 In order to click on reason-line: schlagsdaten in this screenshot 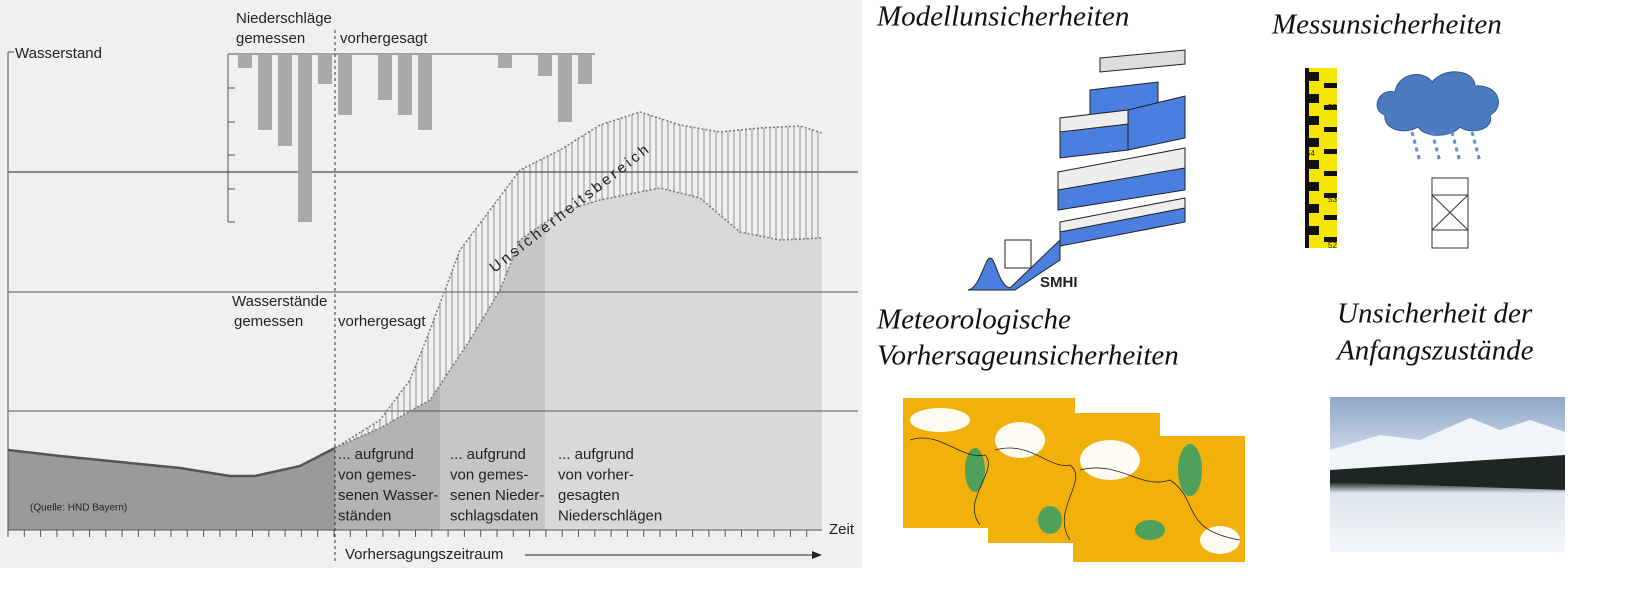, I will do `click(494, 515)`.